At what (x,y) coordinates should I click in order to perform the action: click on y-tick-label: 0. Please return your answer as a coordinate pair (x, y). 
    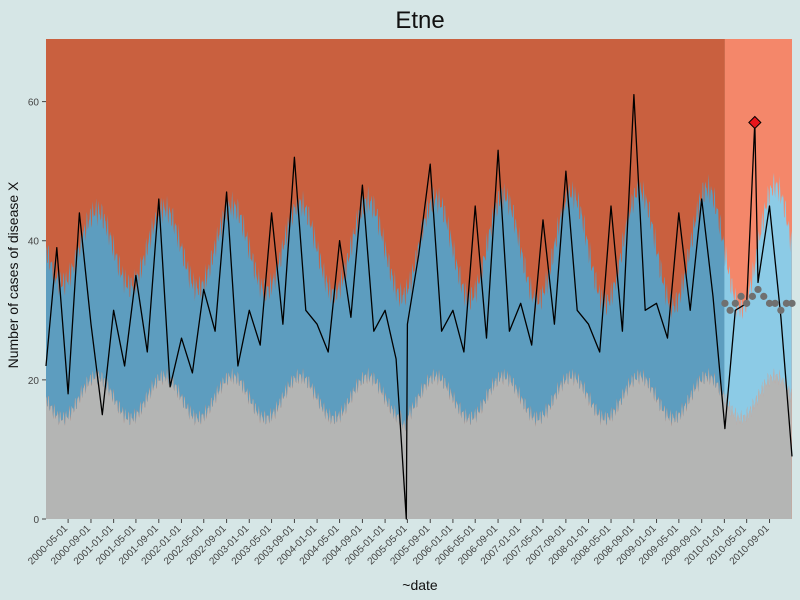
    Looking at the image, I should click on (36, 520).